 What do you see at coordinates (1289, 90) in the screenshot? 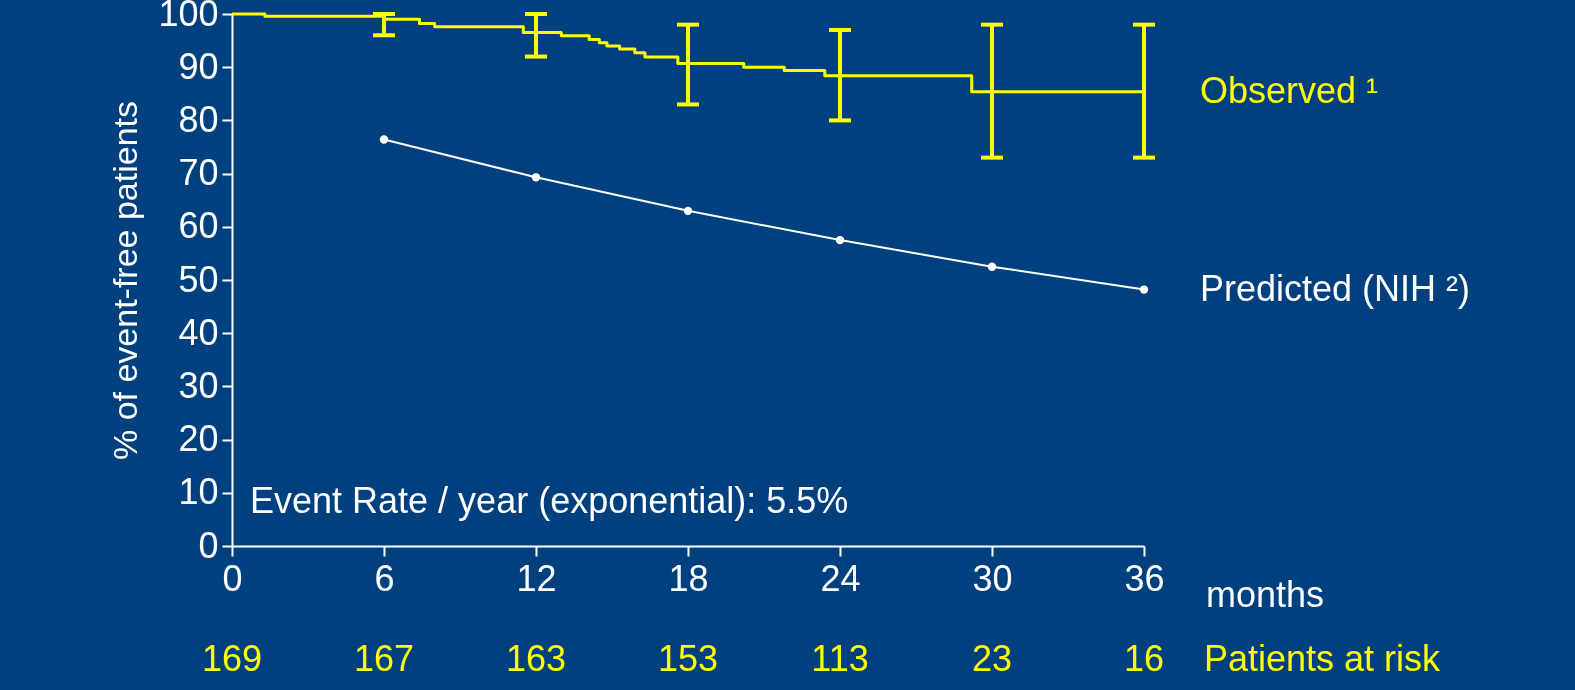
I see `series-label: Observed ¹` at bounding box center [1289, 90].